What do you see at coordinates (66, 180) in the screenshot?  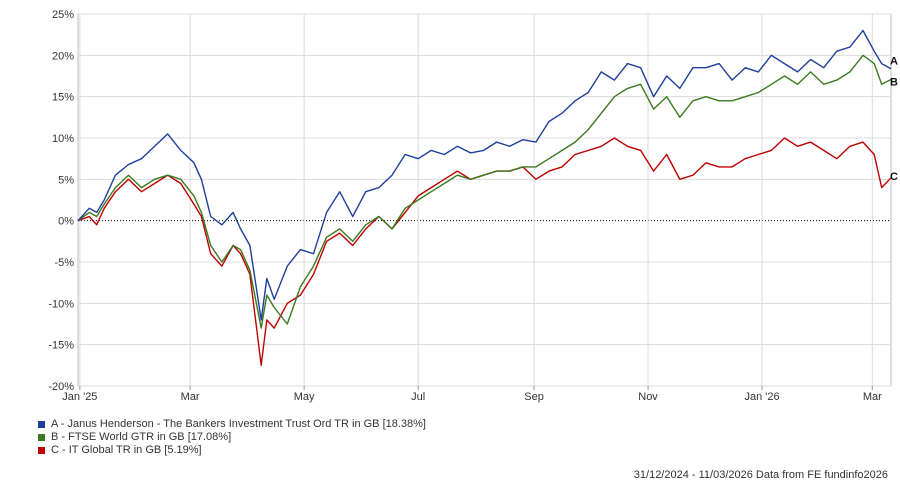 I see `y-tick-label: 5%` at bounding box center [66, 180].